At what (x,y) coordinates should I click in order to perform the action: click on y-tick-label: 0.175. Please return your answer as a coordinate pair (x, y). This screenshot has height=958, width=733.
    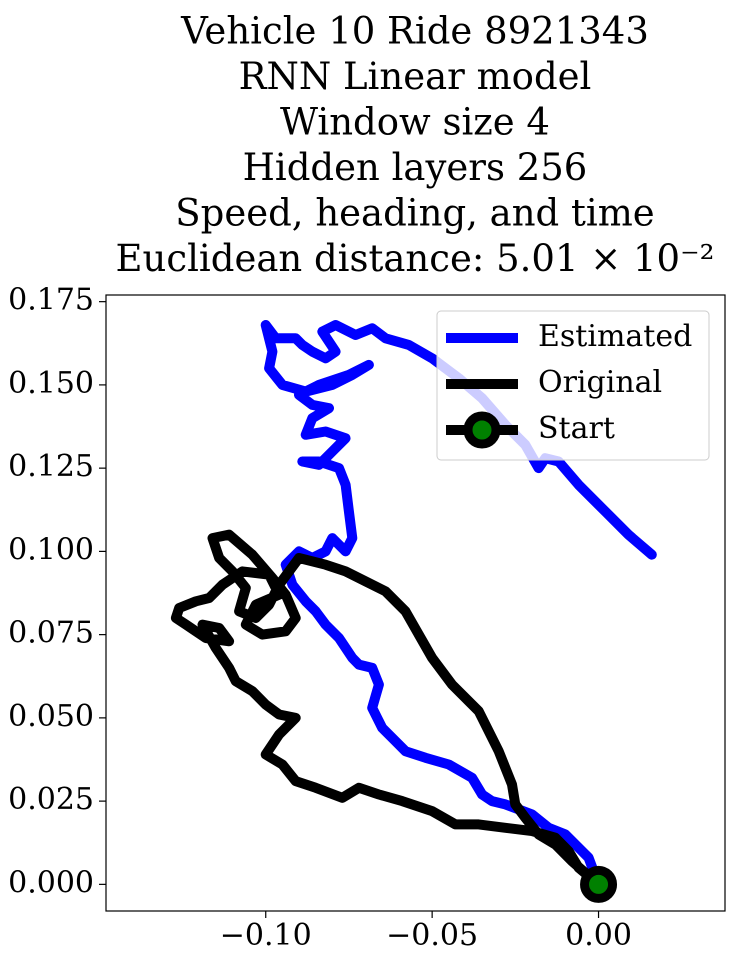
    Looking at the image, I should click on (51, 300).